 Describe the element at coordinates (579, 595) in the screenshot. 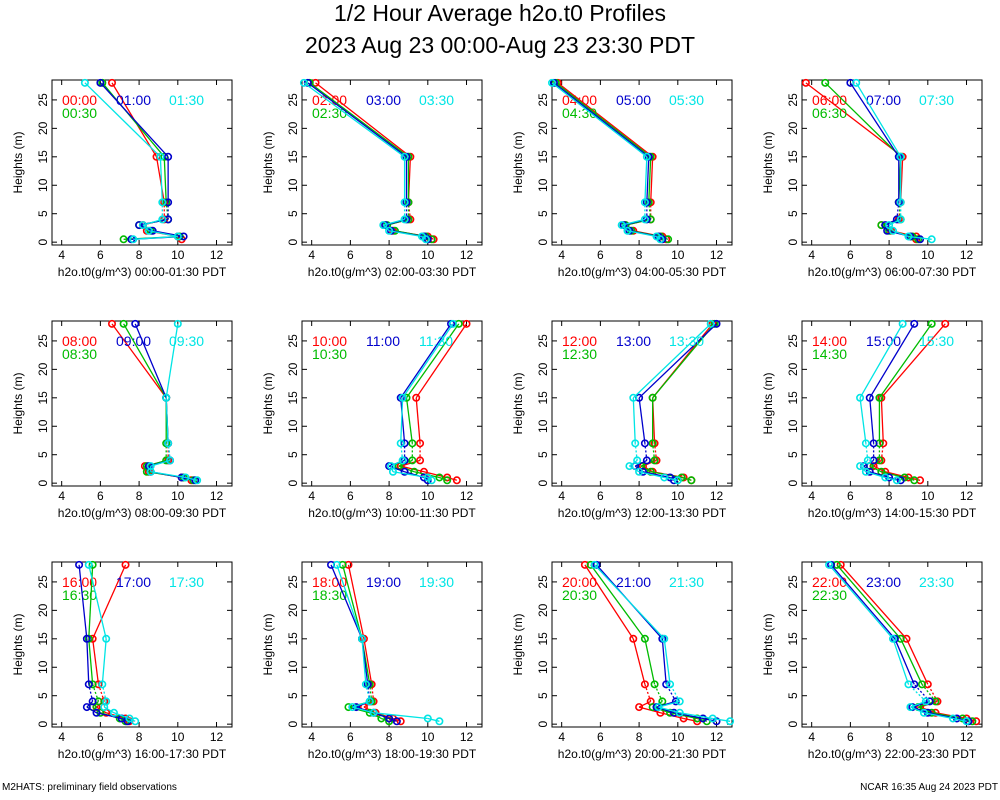

I see `series-time-label: 20:30` at that location.